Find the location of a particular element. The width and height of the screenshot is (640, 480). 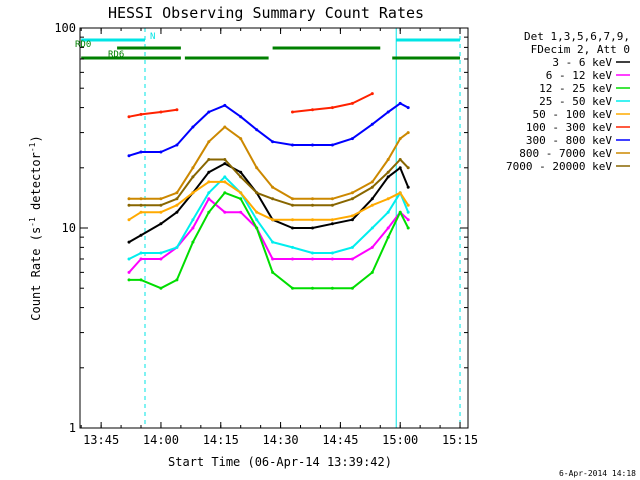

x-tick-label: 15:00 is located at coordinates (400, 440).